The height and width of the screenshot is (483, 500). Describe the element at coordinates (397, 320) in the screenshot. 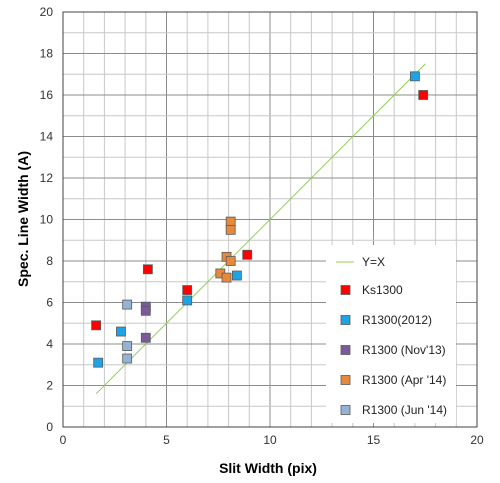

I see `legend-label: R1300(2012)` at that location.